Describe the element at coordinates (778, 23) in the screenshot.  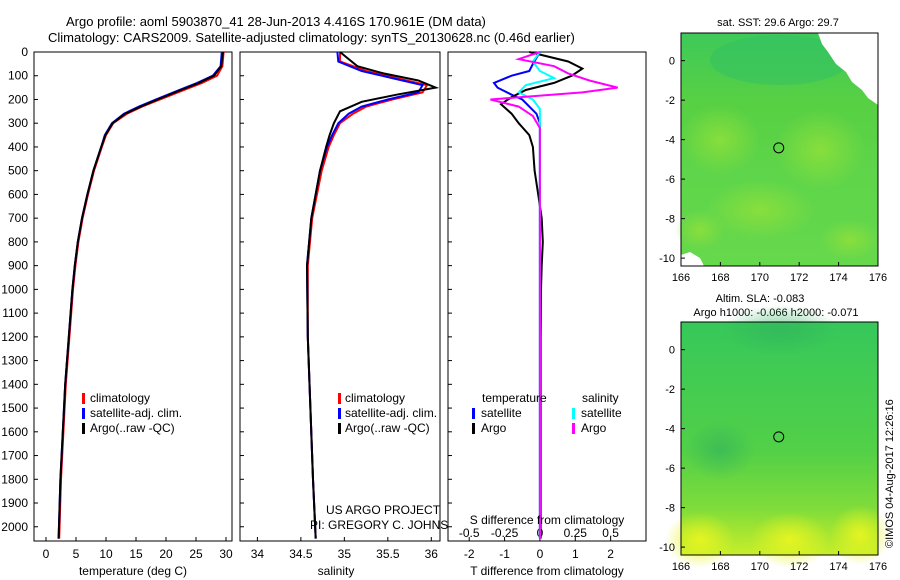
I see `sst-map-title: sat. SST: 29.6 Argo: 29.7` at that location.